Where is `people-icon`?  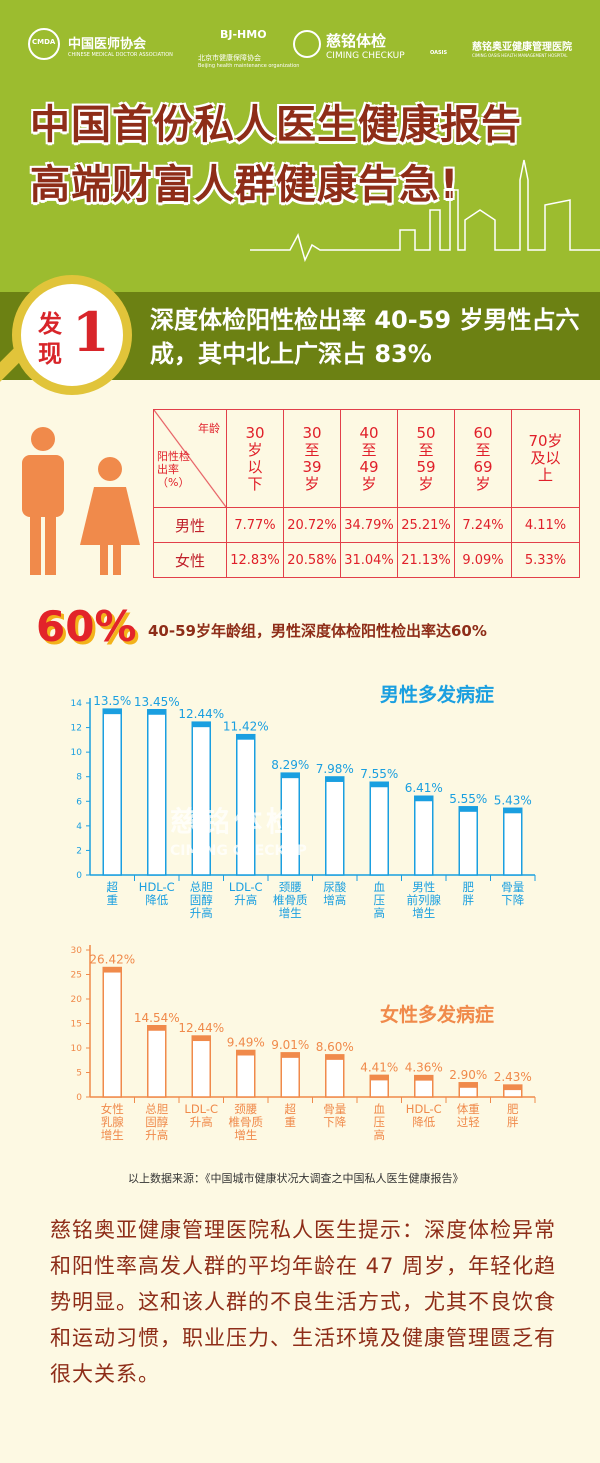 people-icon is located at coordinates (81, 501).